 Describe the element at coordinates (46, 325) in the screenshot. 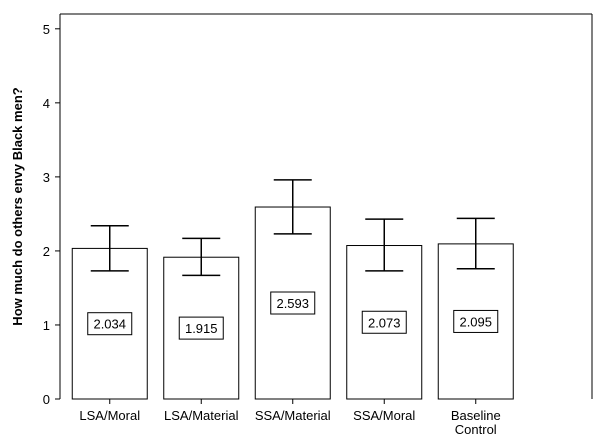

I see `y-tick-label: 1` at that location.